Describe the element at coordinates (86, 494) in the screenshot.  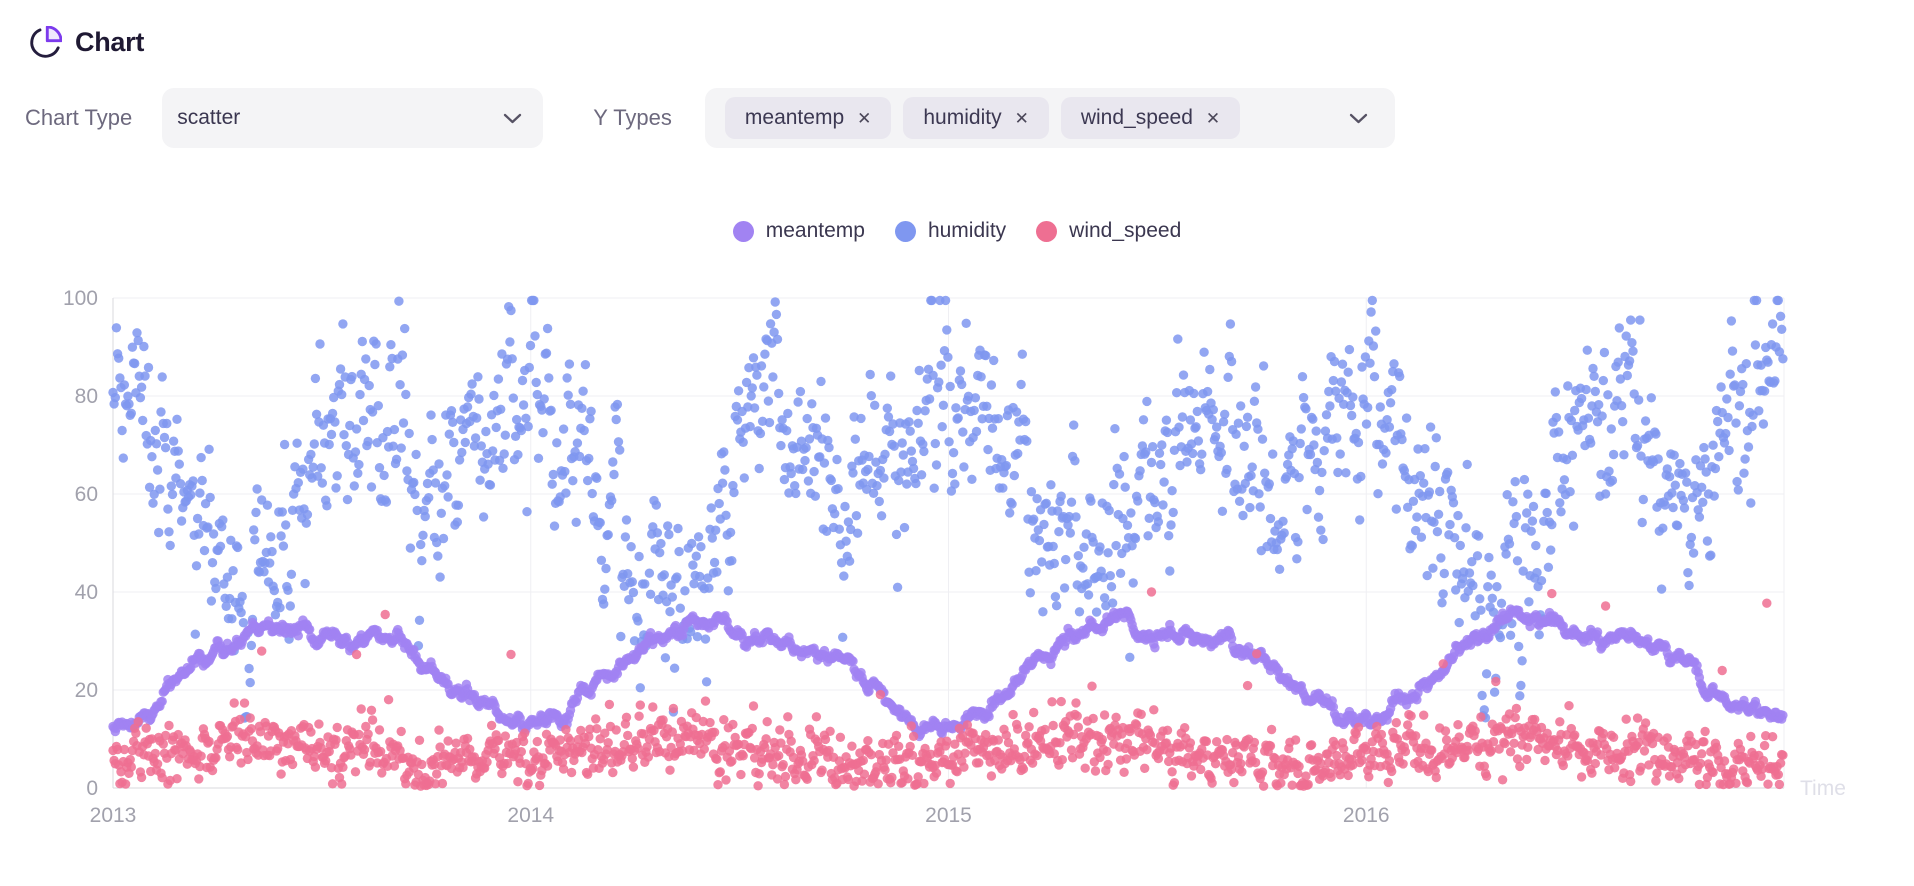
I see `svg-text: 60` at that location.